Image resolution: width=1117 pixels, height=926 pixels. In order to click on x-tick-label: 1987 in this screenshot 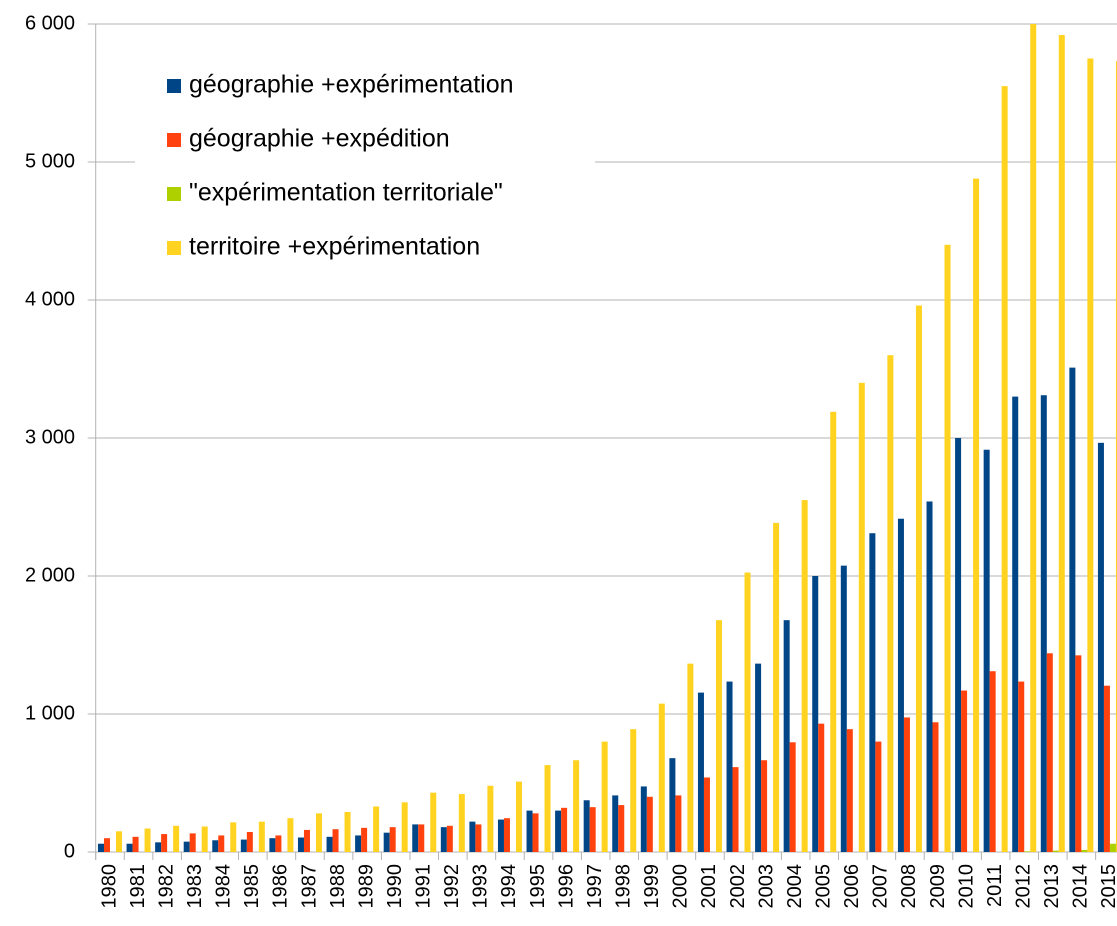, I will do `click(309, 886)`.